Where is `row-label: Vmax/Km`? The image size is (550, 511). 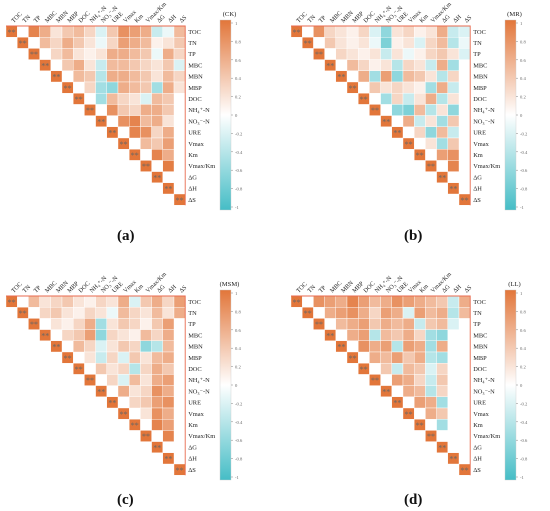
row-label: Vmax/Km is located at coordinates (486, 436).